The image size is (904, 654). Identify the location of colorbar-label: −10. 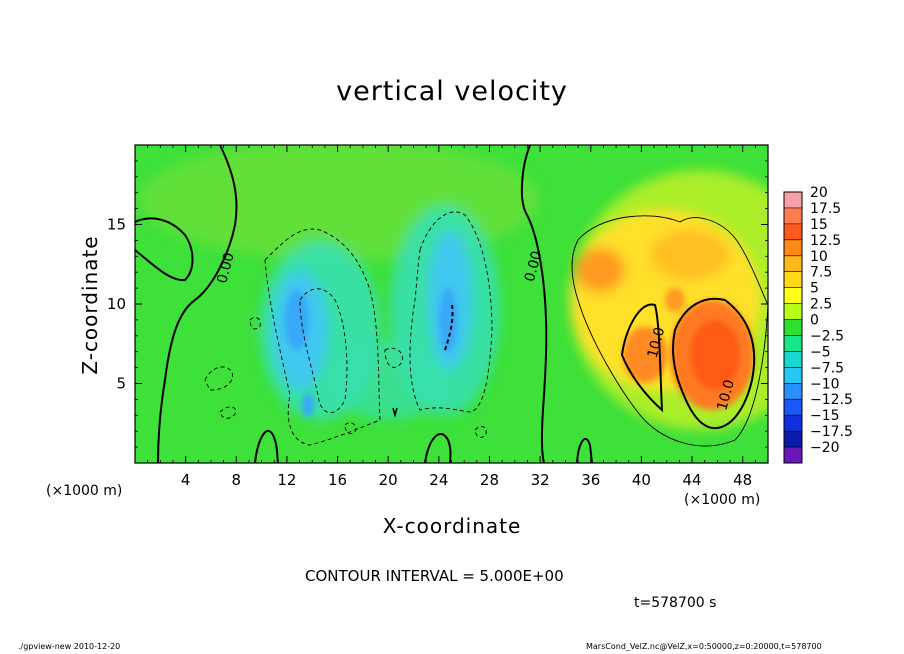
(825, 384).